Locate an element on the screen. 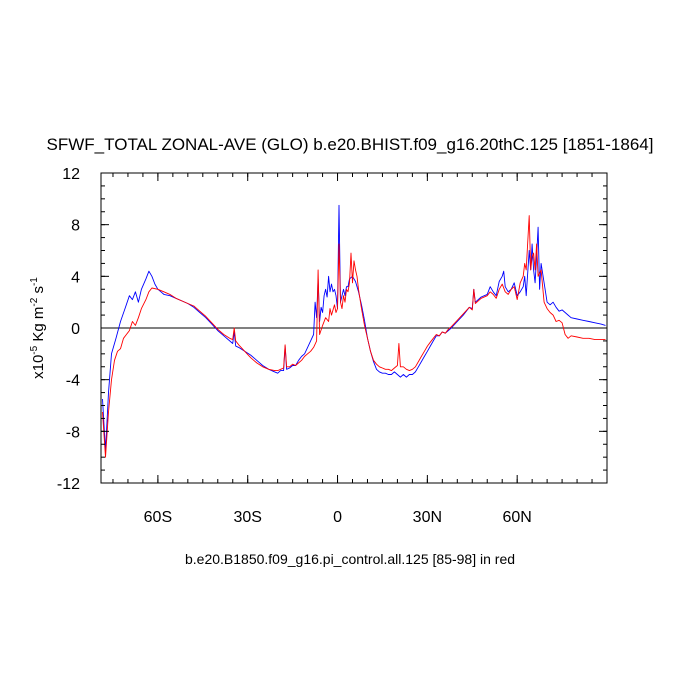 The image size is (700, 700). x-tick-label: 60N is located at coordinates (516, 517).